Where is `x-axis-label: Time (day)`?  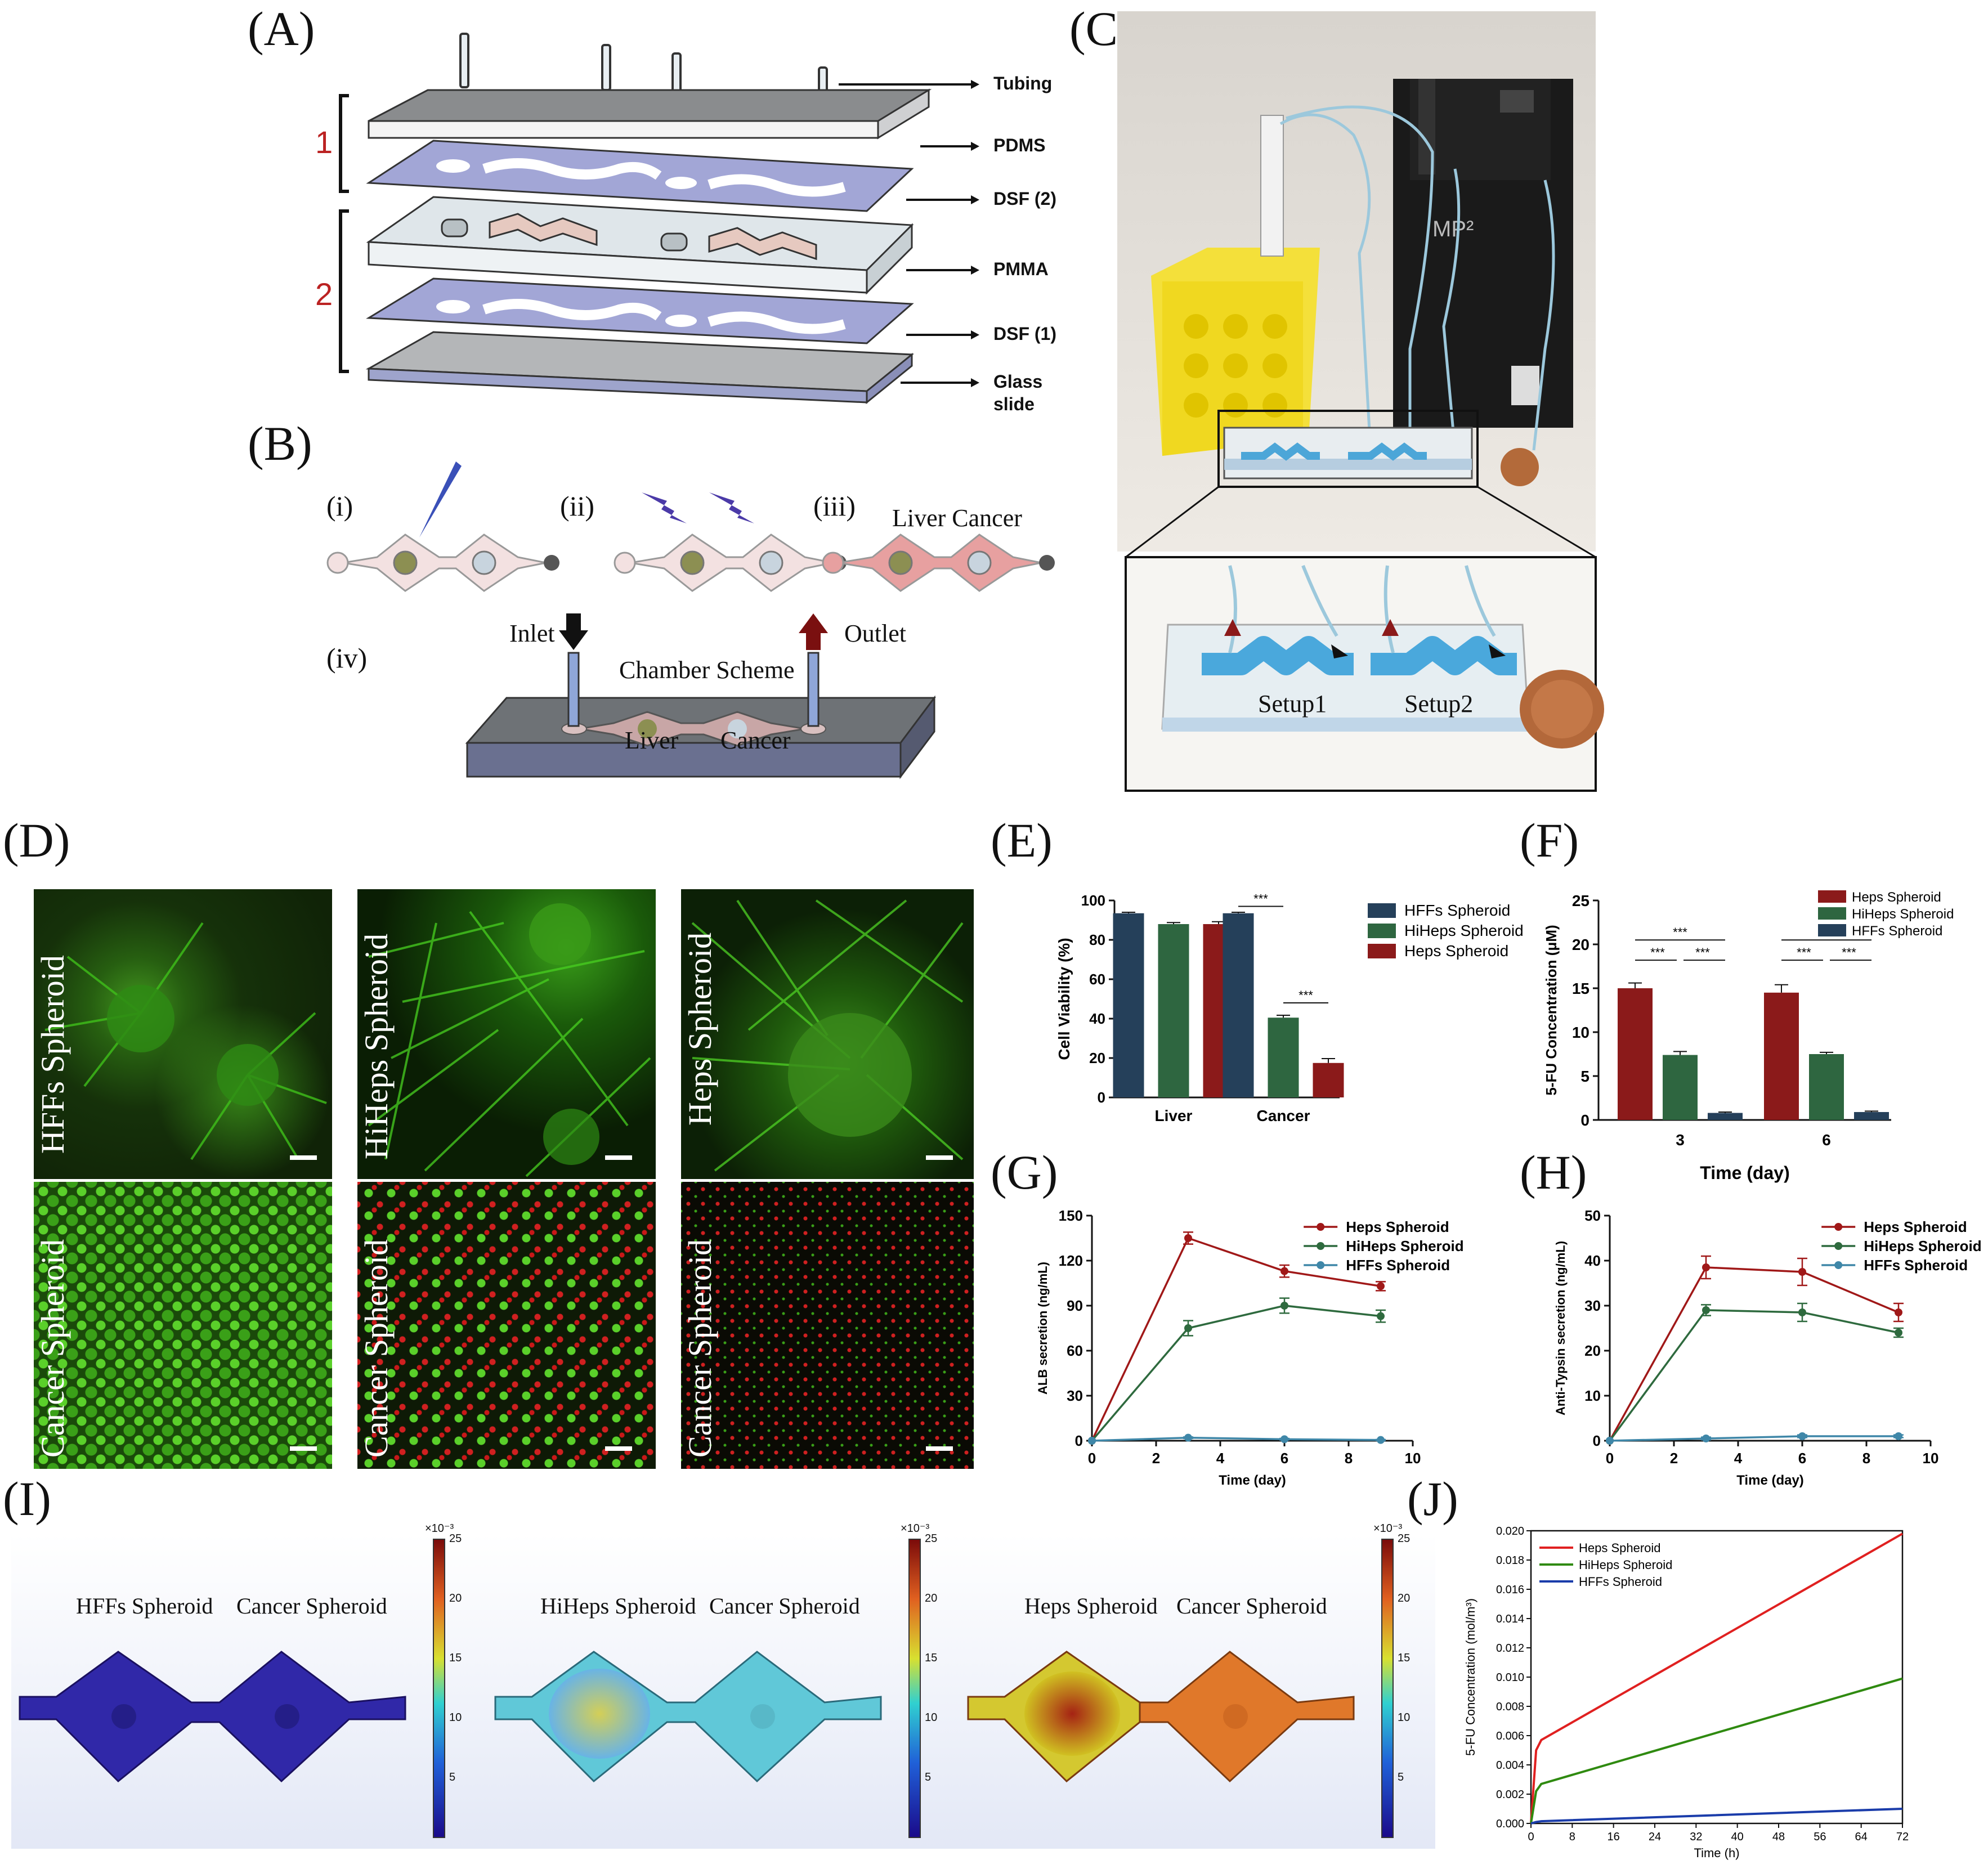
x-axis-label: Time (day) is located at coordinates (1770, 1480).